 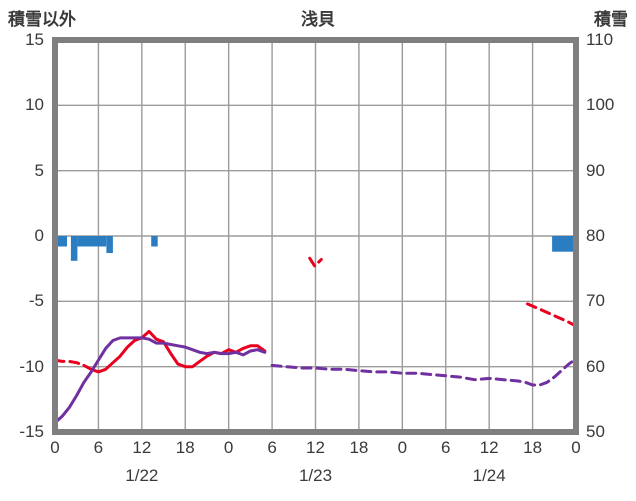 What do you see at coordinates (42, 19) in the screenshot?
I see `left-axis-title: 積雪以外` at bounding box center [42, 19].